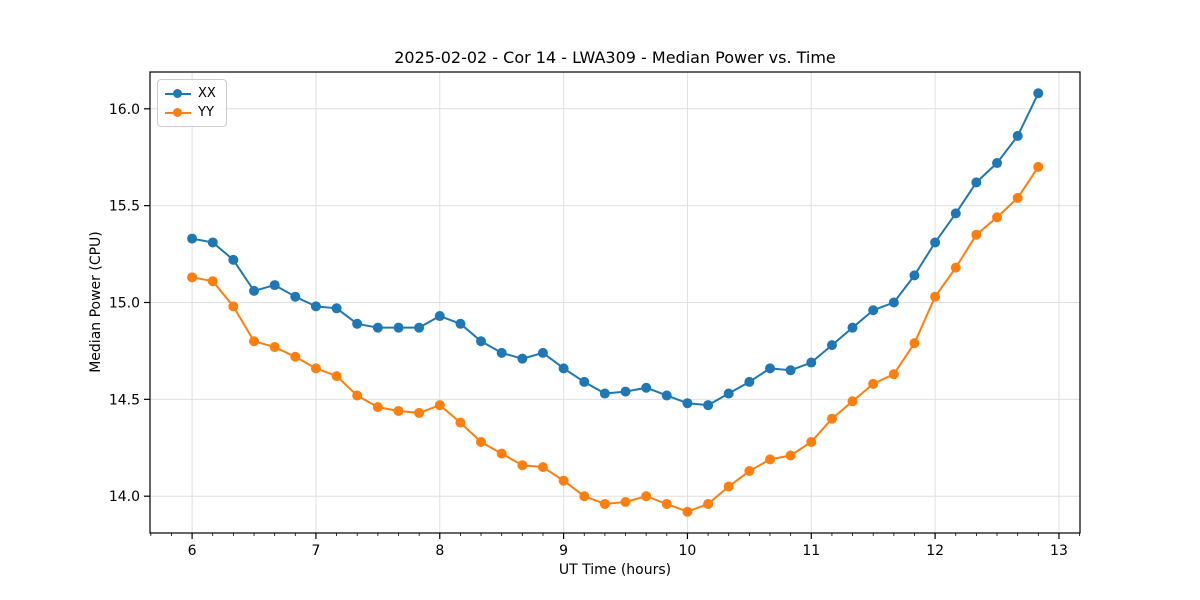 The width and height of the screenshot is (1200, 600). I want to click on y-tick-label: 14.0, so click(124, 497).